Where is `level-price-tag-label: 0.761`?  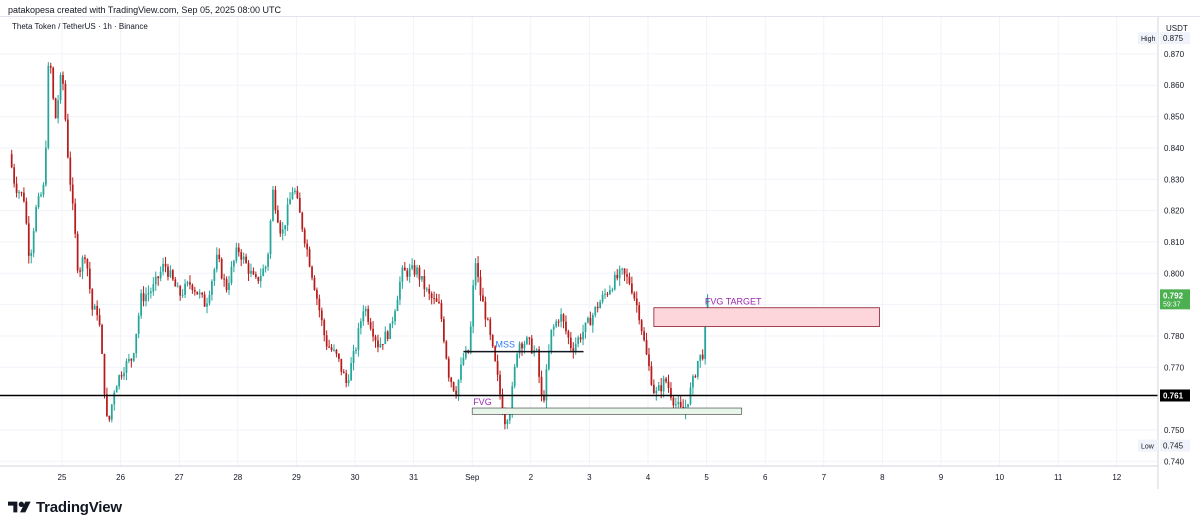 level-price-tag-label: 0.761 is located at coordinates (1173, 395).